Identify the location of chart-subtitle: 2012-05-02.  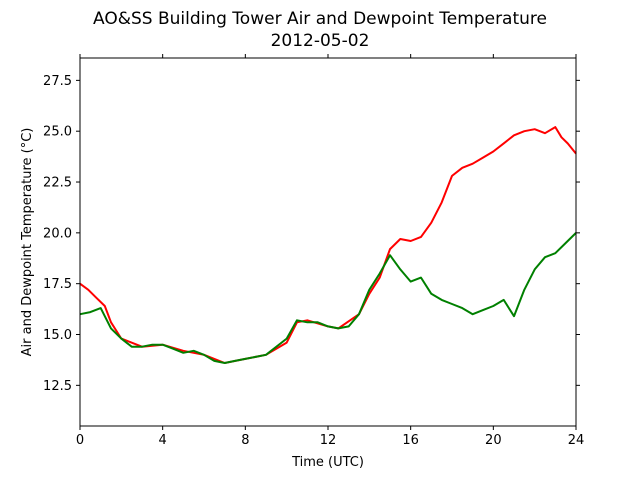
(320, 41).